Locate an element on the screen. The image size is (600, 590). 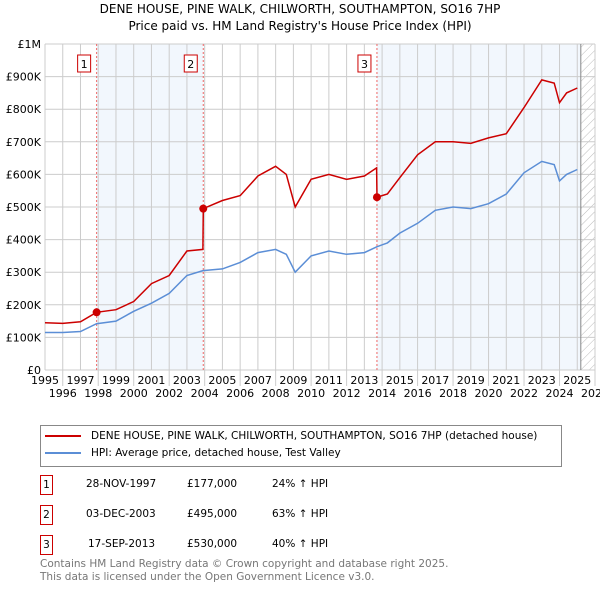
y-tick-label: £0 is located at coordinates (34, 370).